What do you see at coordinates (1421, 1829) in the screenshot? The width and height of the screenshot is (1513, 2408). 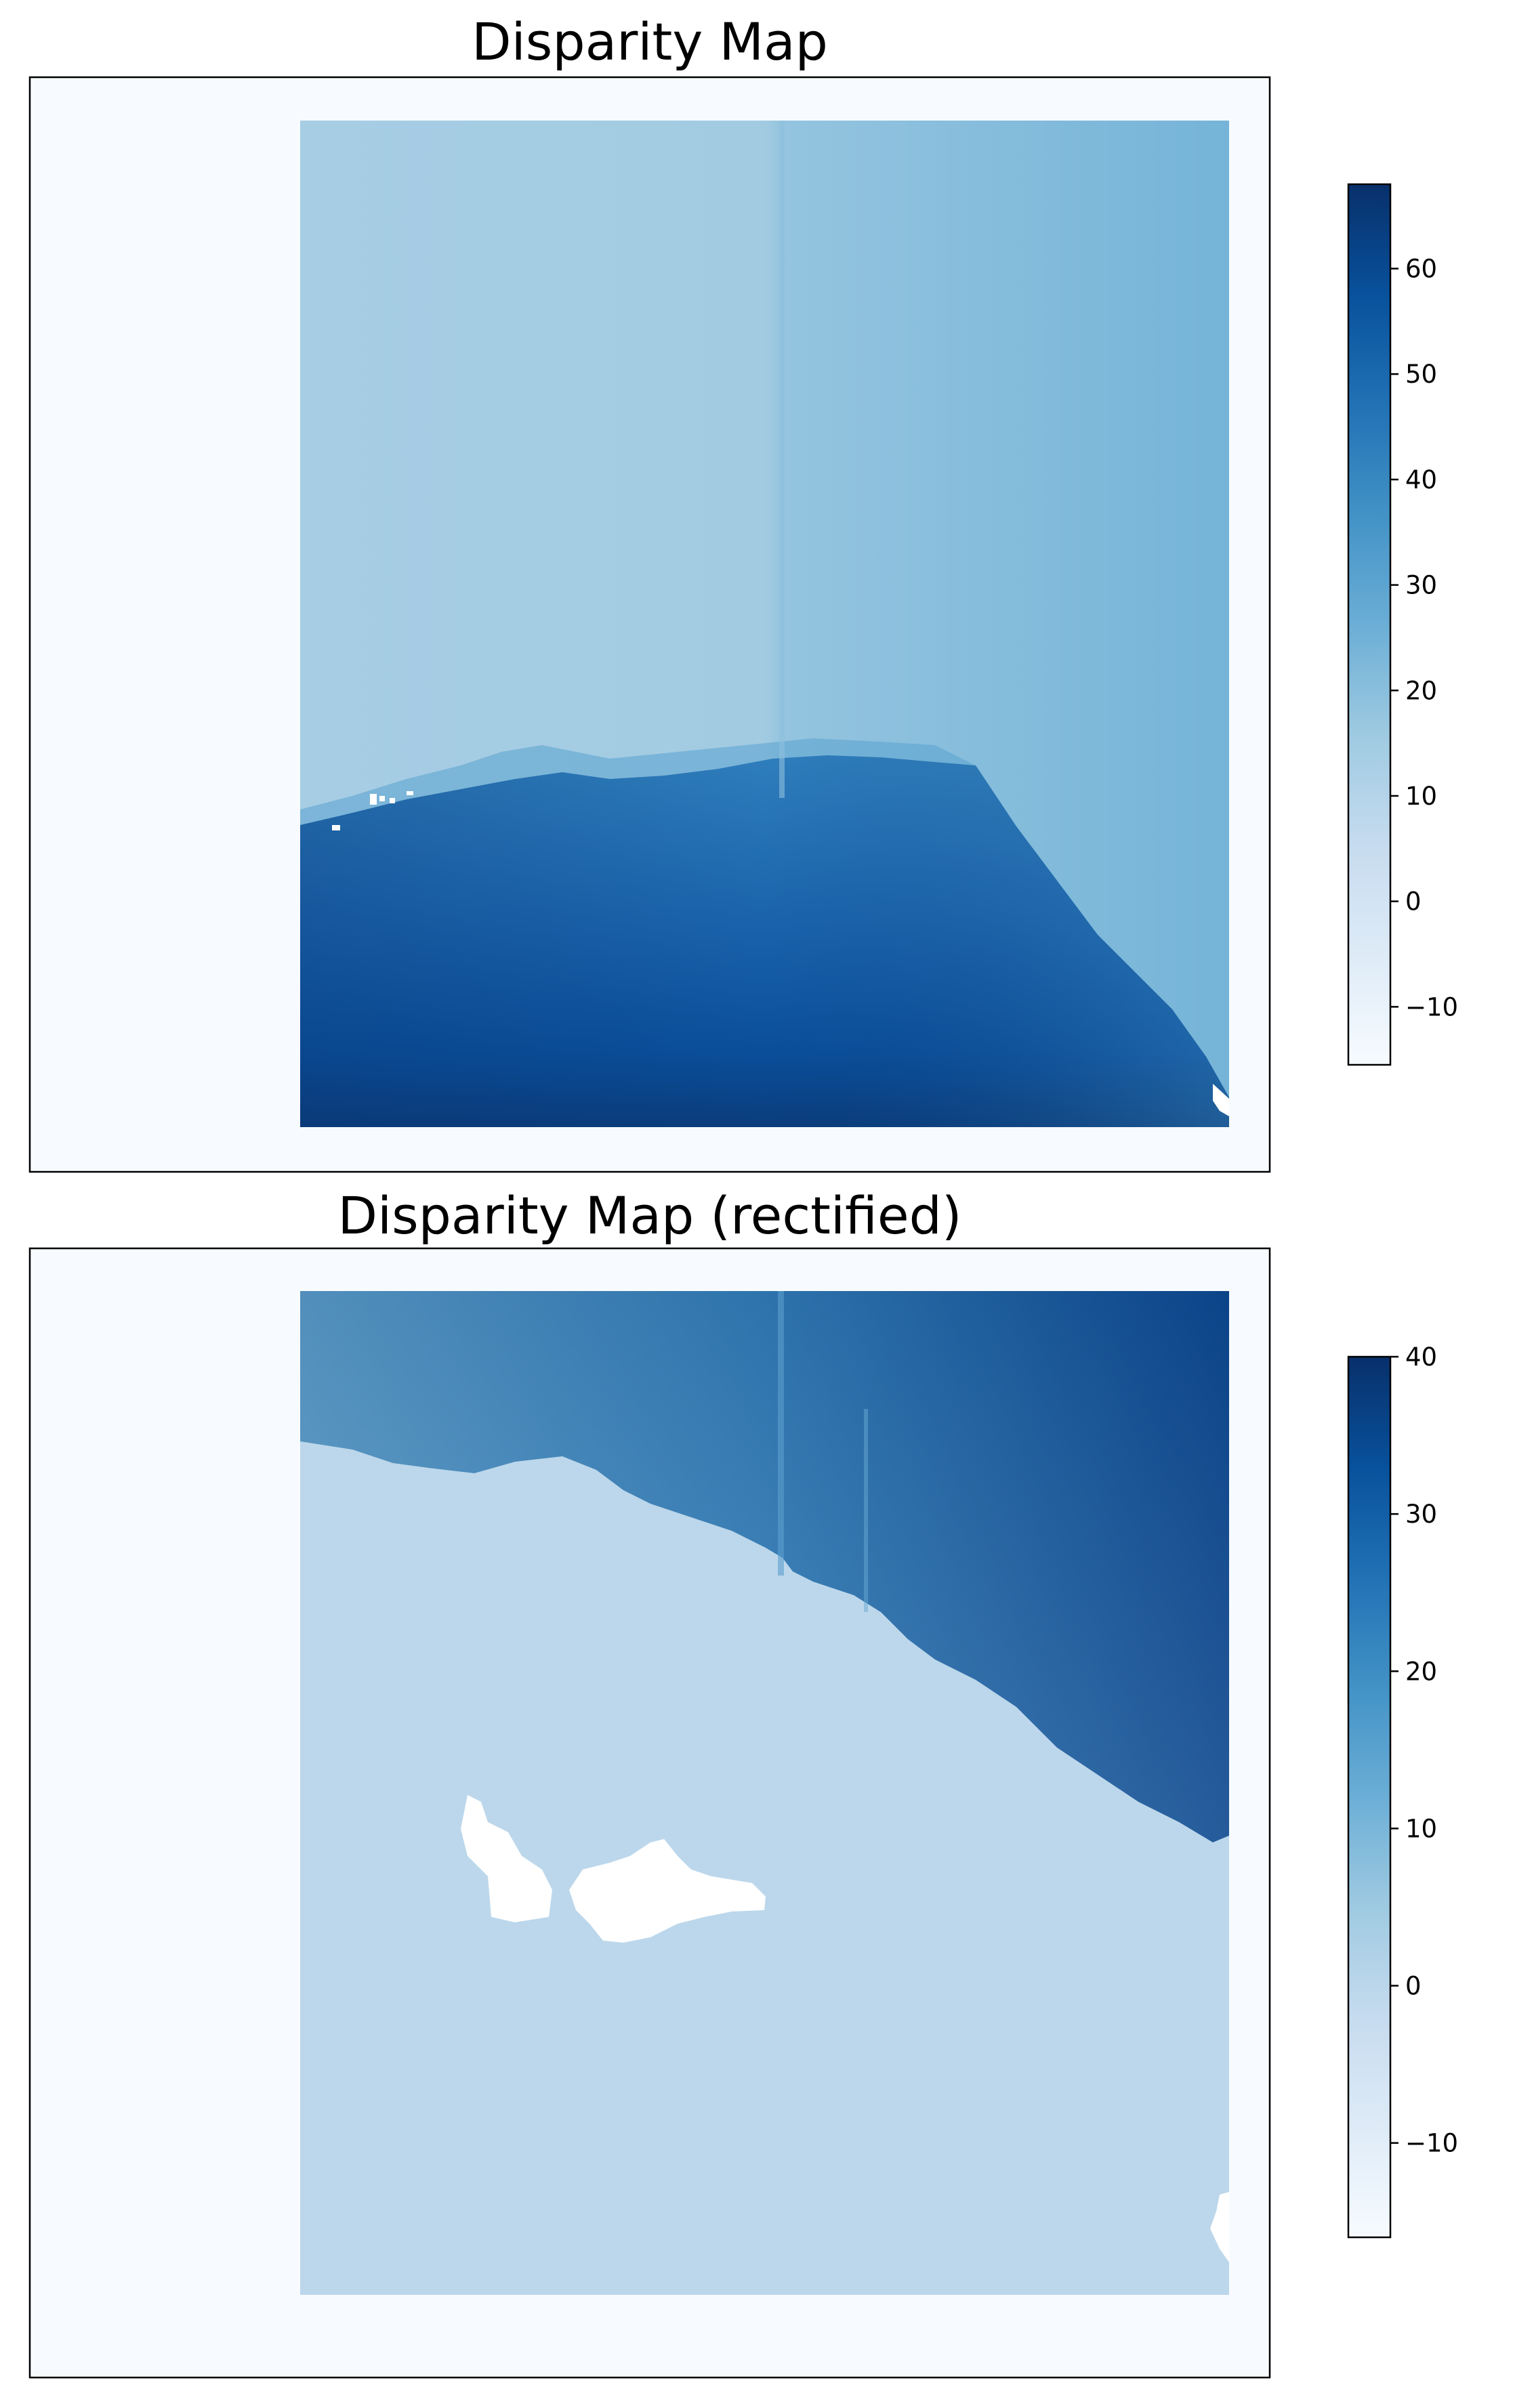 I see `bottom-colorbar-tick-label: 10` at bounding box center [1421, 1829].